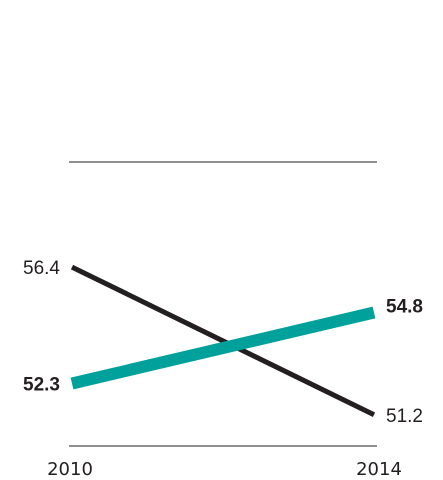 The height and width of the screenshot is (480, 443). Describe the element at coordinates (223, 348) in the screenshot. I see `series-line-teal` at that location.